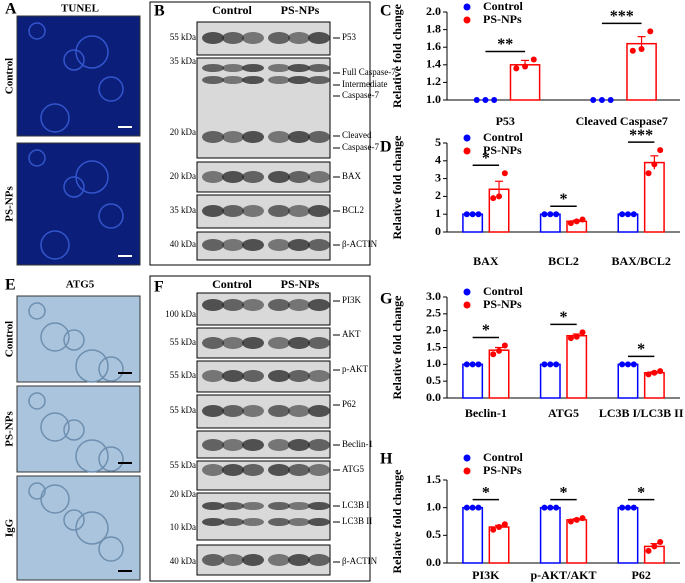 Image resolution: width=685 pixels, height=583 pixels. Describe the element at coordinates (505, 44) in the screenshot. I see `significance-label: **` at that location.